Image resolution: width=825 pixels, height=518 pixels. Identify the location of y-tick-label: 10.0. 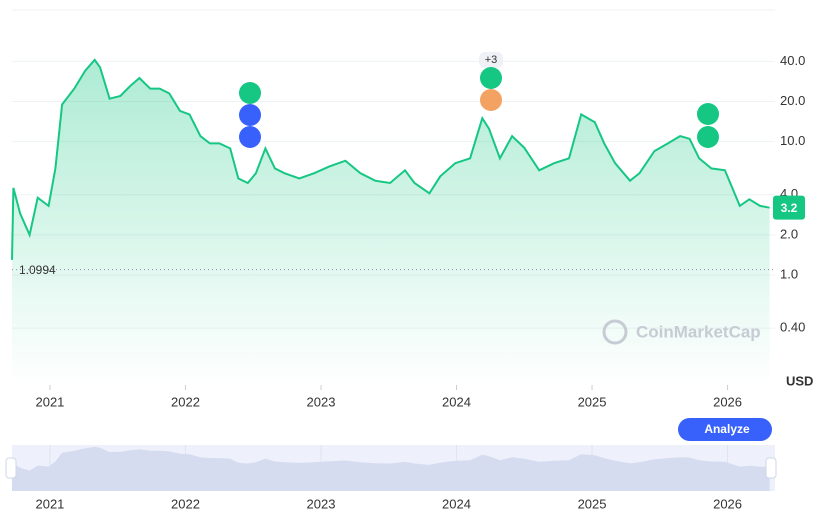
(792, 140).